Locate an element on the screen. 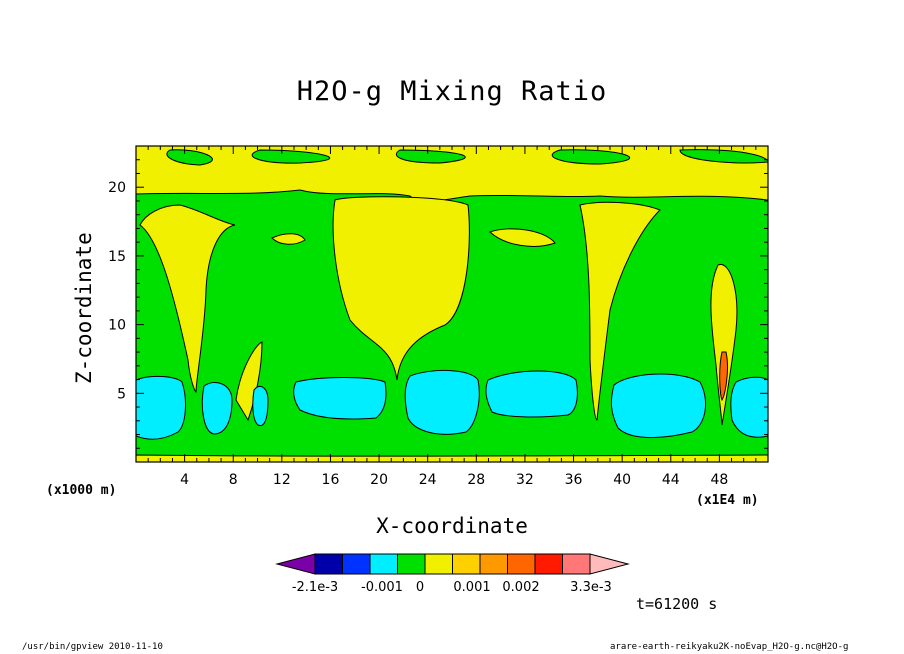  x-tick-label: 24 is located at coordinates (428, 480).